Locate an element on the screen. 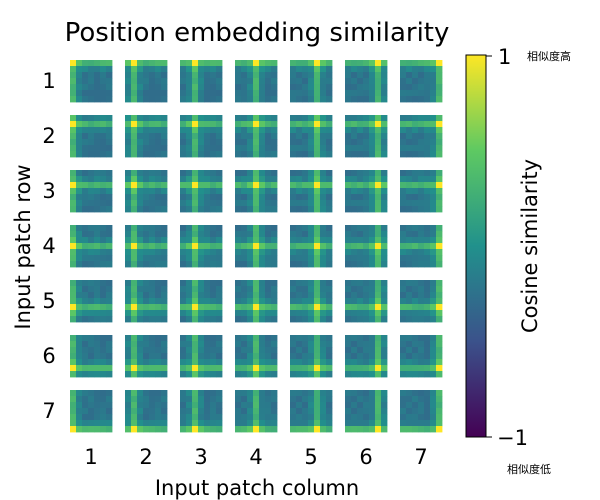 The width and height of the screenshot is (600, 500). column-tick-label: 7 is located at coordinates (420, 457).